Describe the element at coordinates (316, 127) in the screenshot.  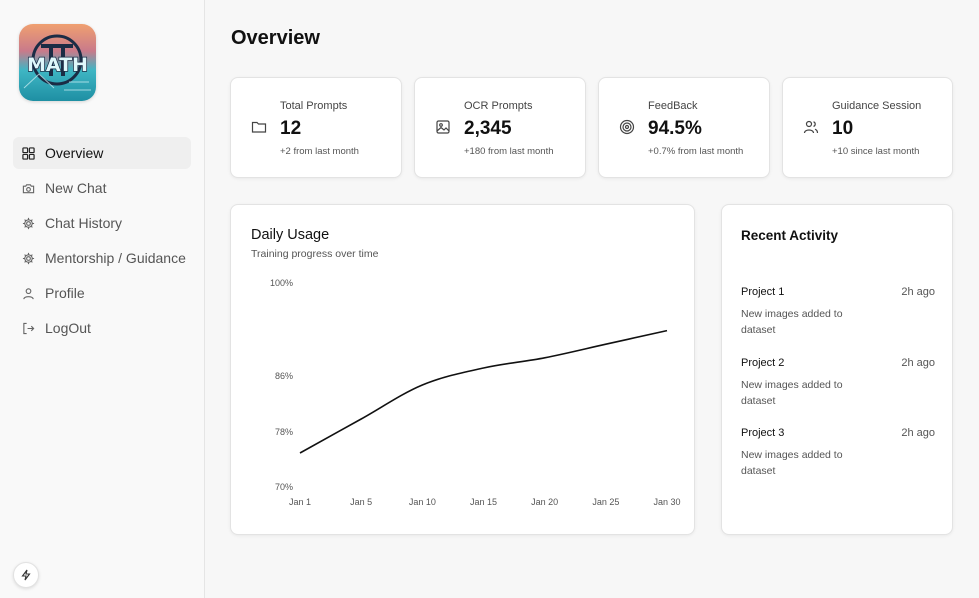
I see `stat-card-total-prompts: Total Prompts 12 +2 from last month` at that location.